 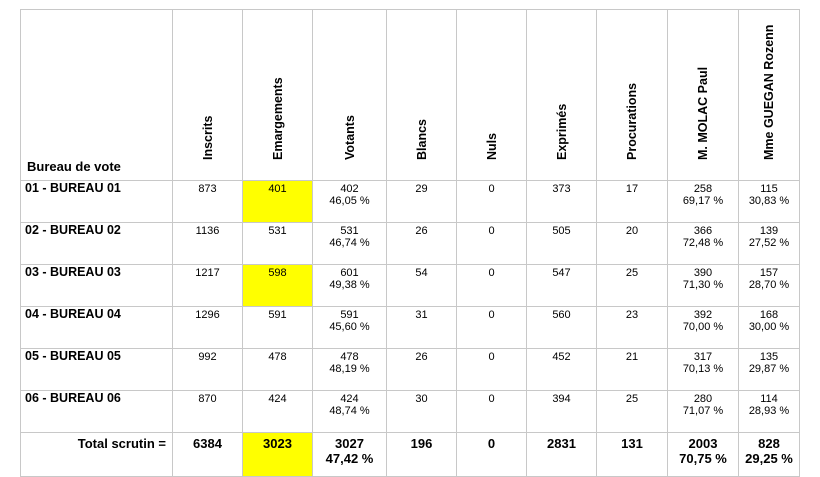 What do you see at coordinates (207, 201) in the screenshot?
I see `cell-inscrits: 873` at bounding box center [207, 201].